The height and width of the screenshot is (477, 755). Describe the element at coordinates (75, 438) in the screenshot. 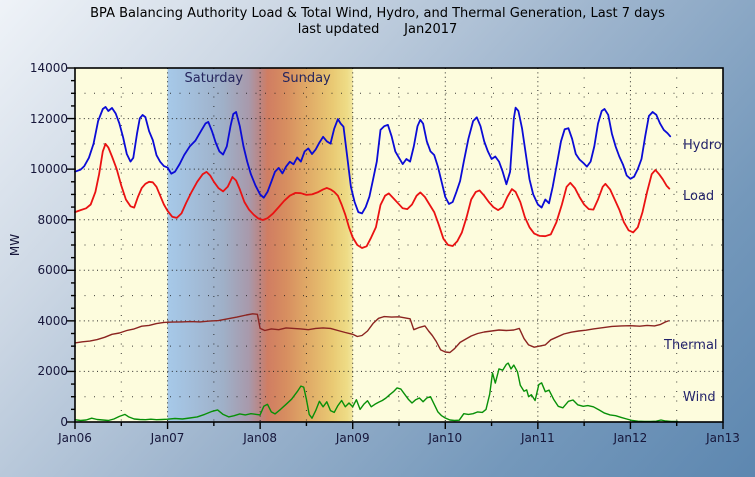

I see `x-tick-label: Jan06` at that location.